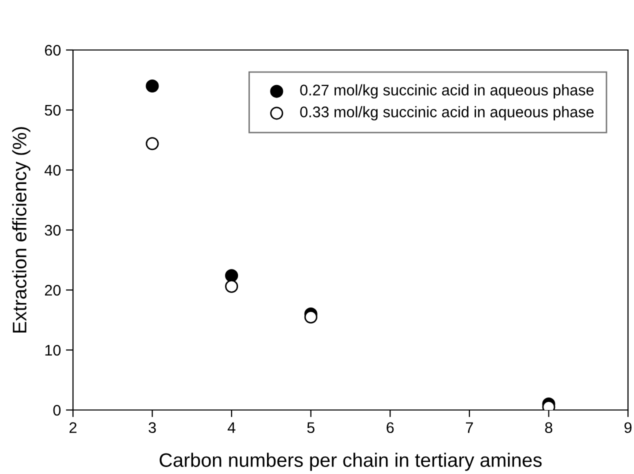  Describe the element at coordinates (73, 427) in the screenshot. I see `x-tick-label: 2` at that location.